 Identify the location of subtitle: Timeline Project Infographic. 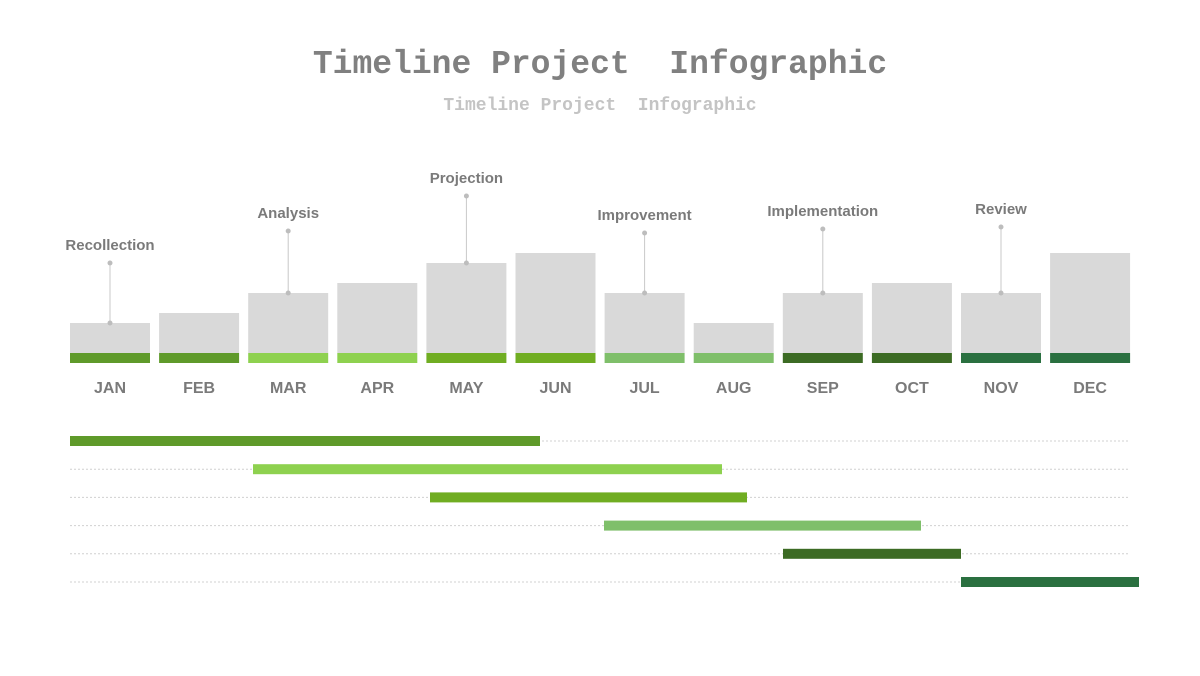
(599, 106).